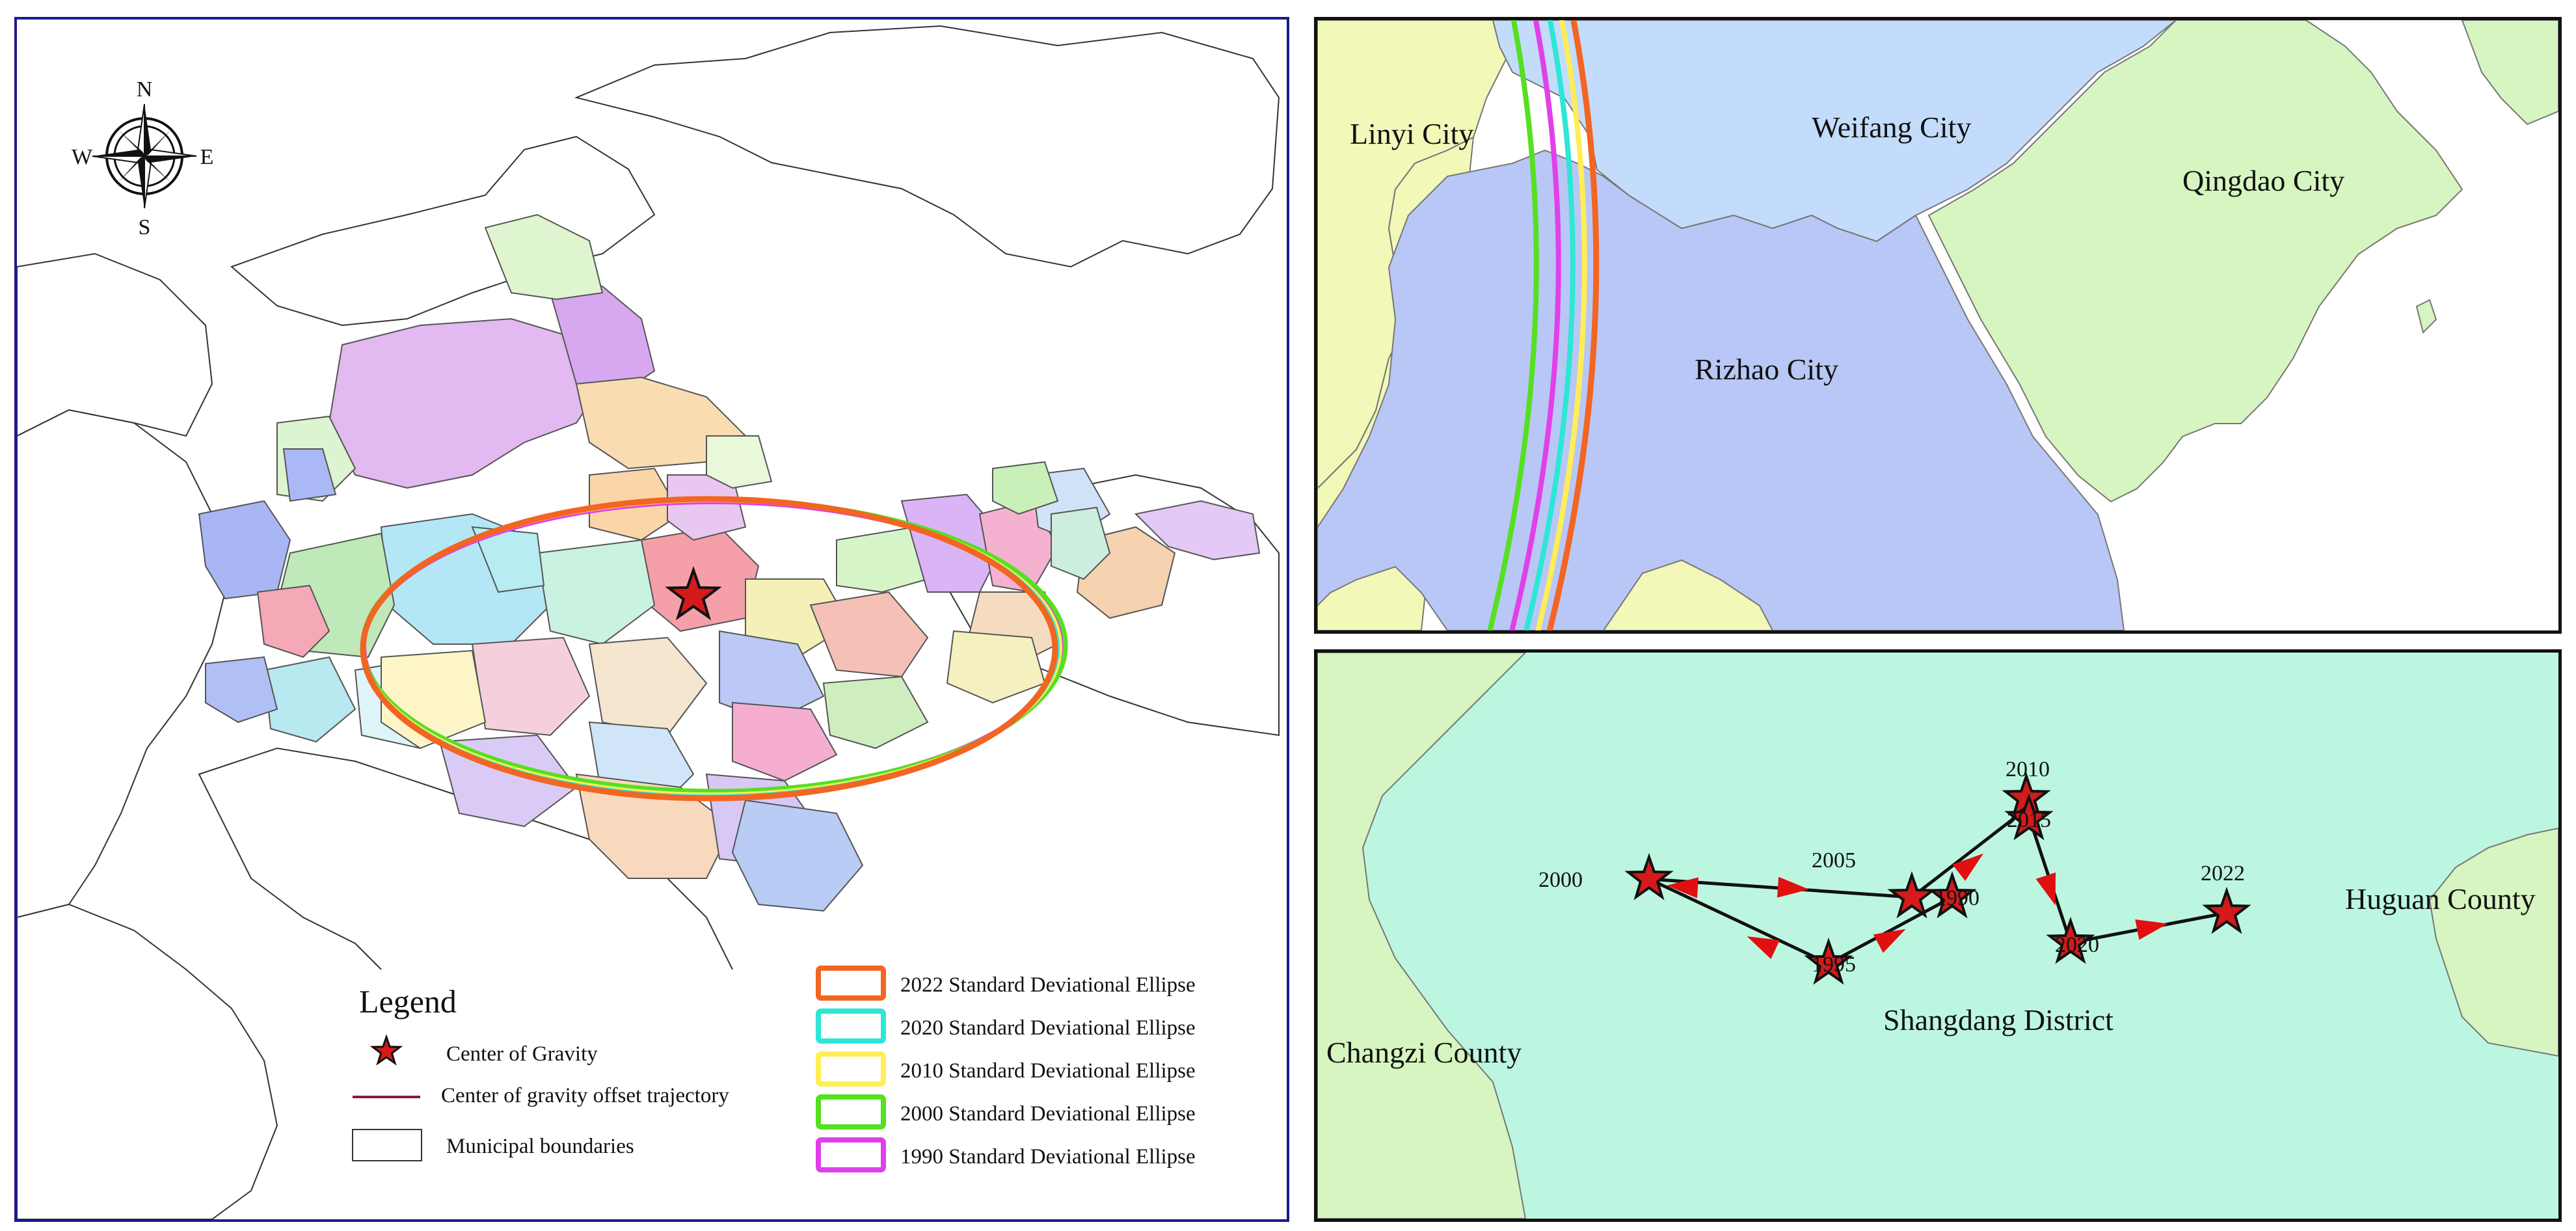 Image resolution: width=2576 pixels, height=1231 pixels. Describe the element at coordinates (996, 667) in the screenshot. I see `district-yellow-east` at that location.